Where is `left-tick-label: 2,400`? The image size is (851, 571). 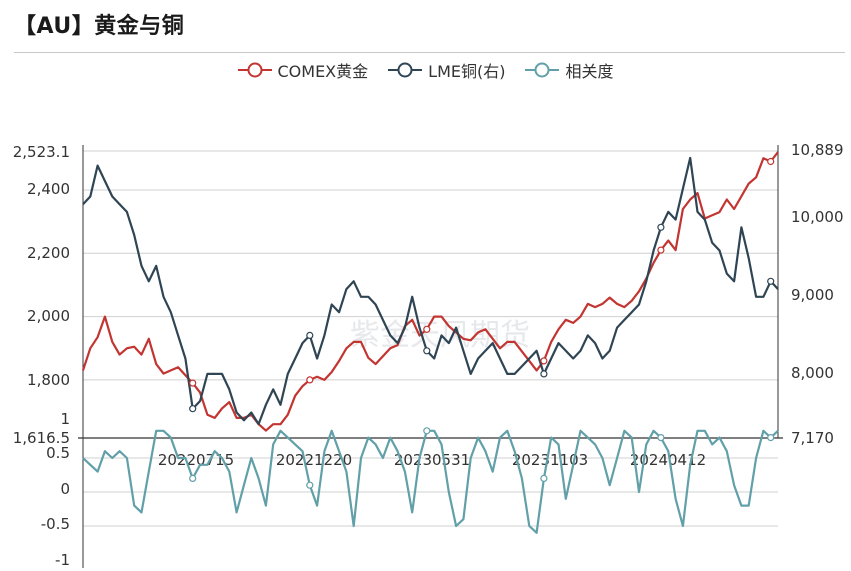 left-tick-label: 2,400 is located at coordinates (48, 189).